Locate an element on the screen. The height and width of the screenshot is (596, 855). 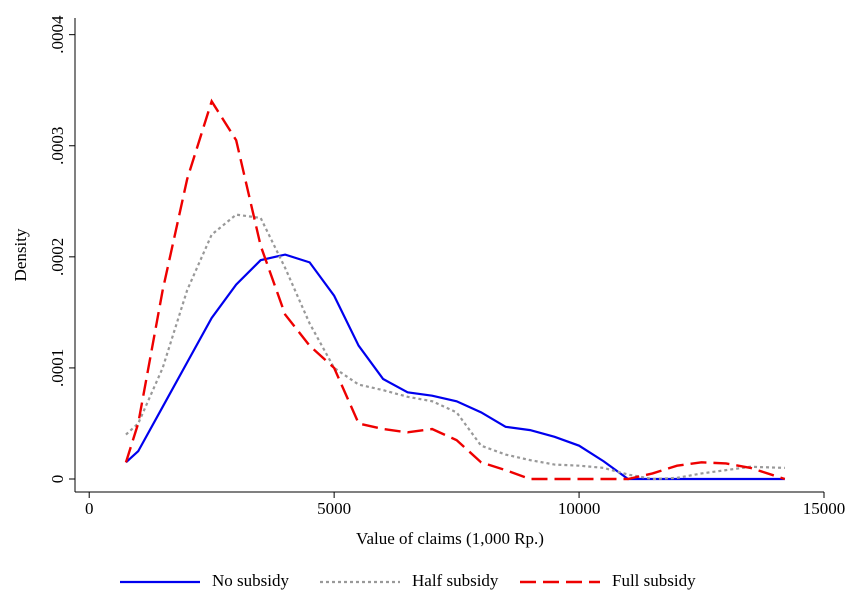
legend-label: No subsidy is located at coordinates (250, 580).